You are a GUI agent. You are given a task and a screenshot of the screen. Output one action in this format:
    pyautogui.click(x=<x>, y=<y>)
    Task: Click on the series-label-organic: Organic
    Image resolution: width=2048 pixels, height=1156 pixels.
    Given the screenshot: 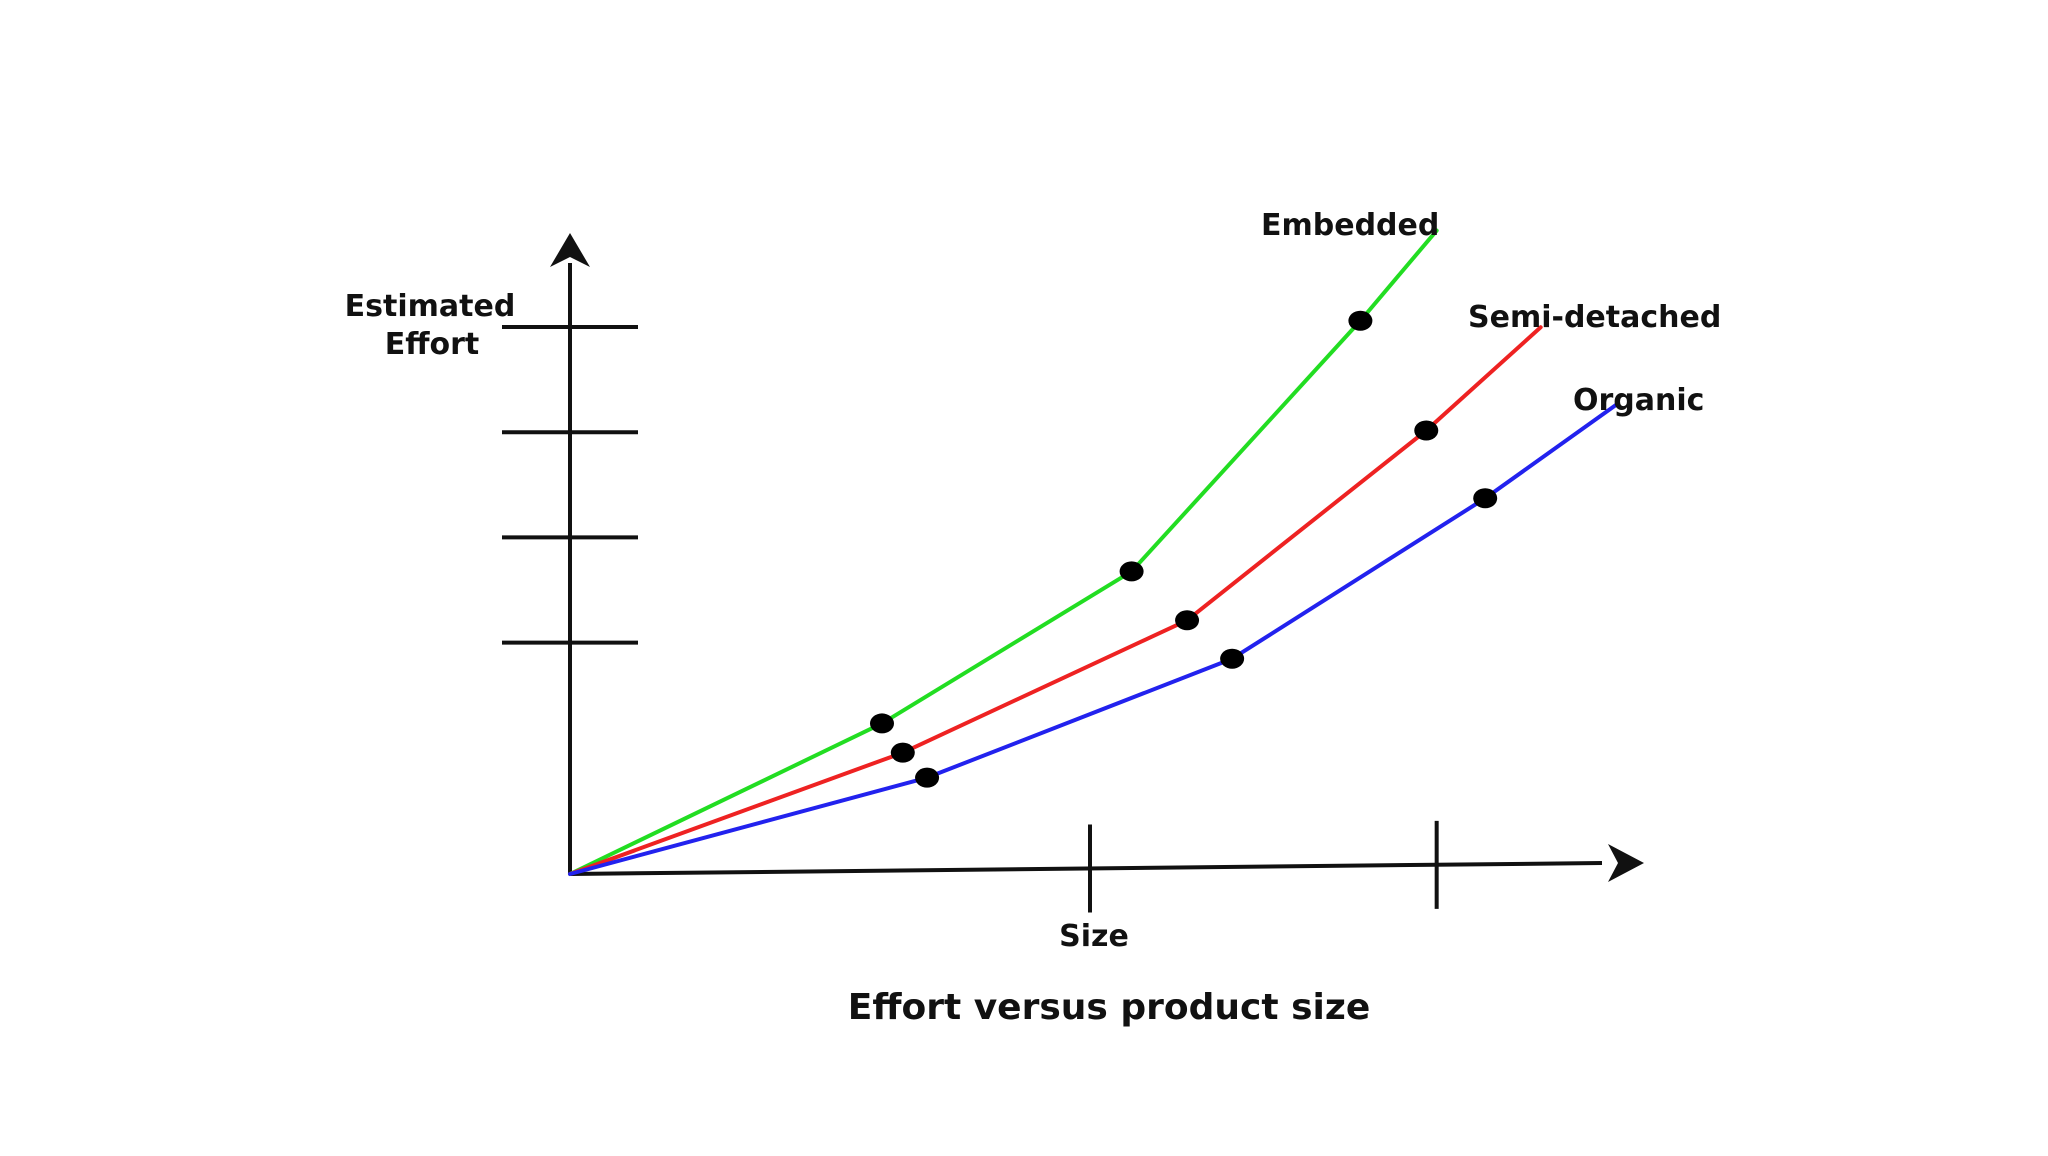 What is the action you would take?
    pyautogui.click(x=1638, y=400)
    